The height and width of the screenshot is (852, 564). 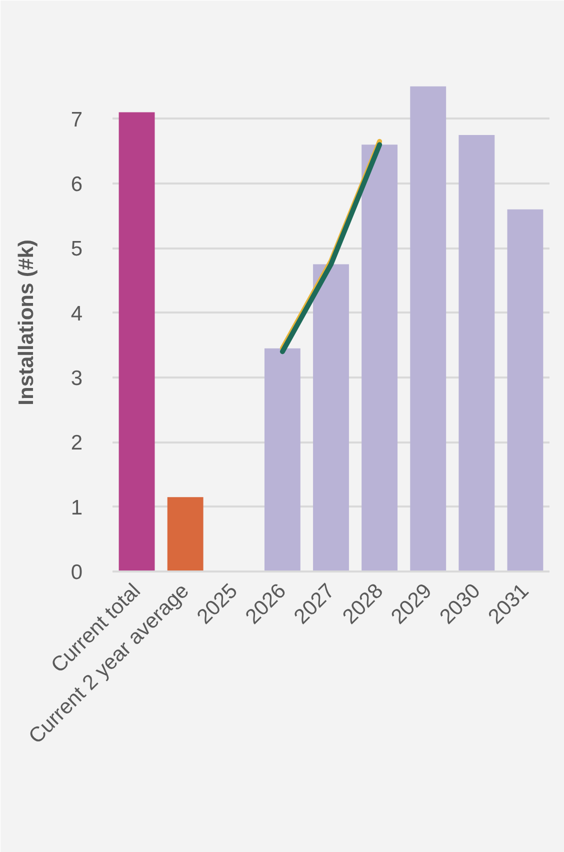 I want to click on y-tick-label: 7, so click(x=76, y=120).